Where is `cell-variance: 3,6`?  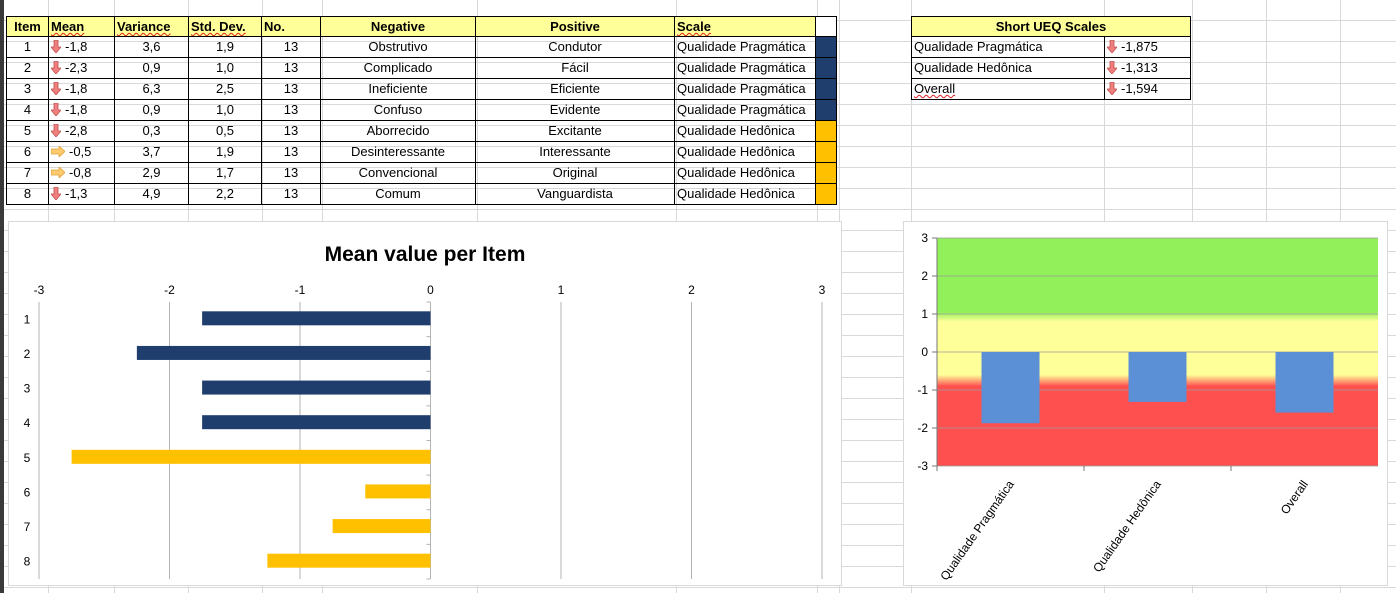 cell-variance: 3,6 is located at coordinates (151, 47).